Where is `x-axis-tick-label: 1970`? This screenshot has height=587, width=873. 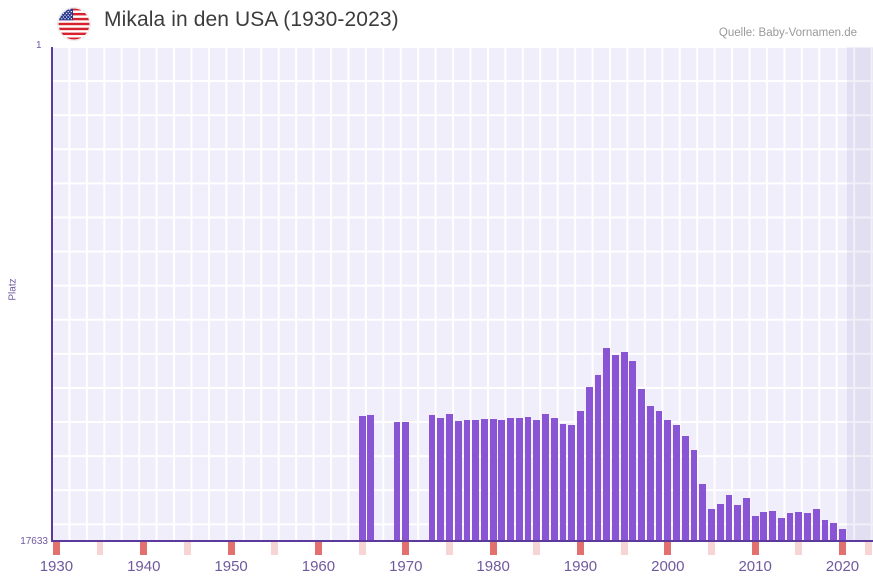
x-axis-tick-label: 1970 is located at coordinates (406, 566).